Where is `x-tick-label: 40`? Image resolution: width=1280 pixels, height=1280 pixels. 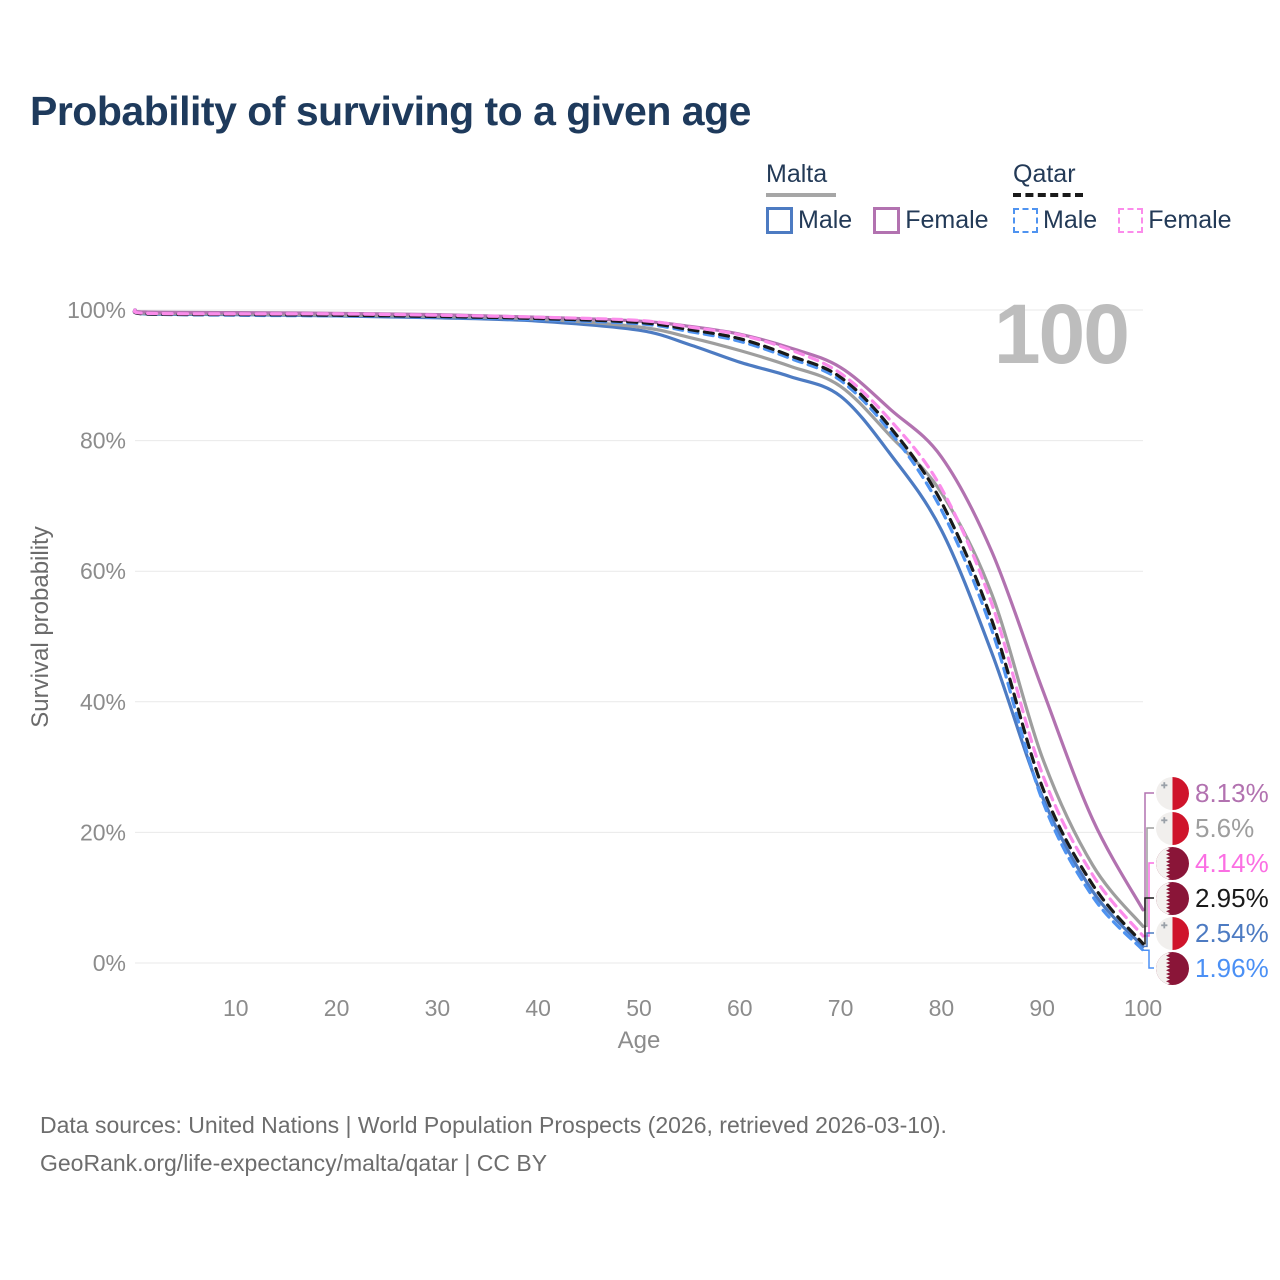
x-tick-label: 40 is located at coordinates (538, 1008).